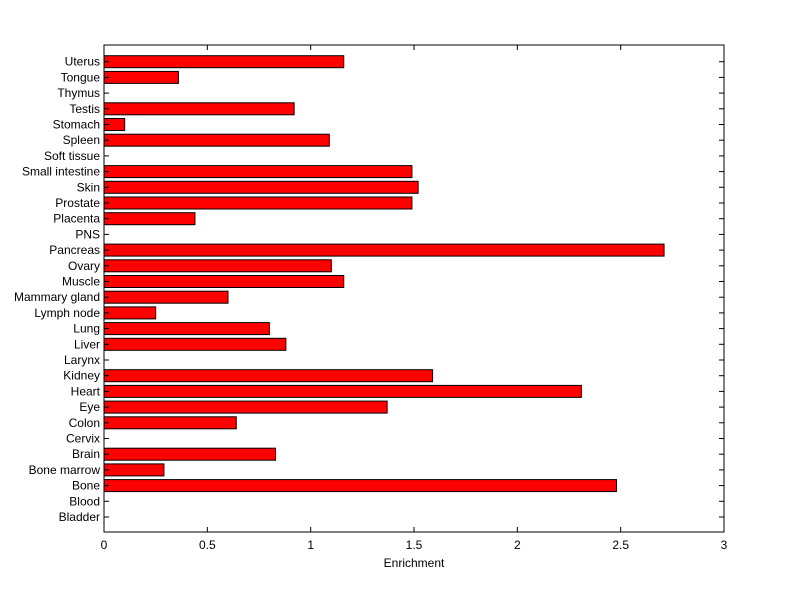  What do you see at coordinates (384, 250) in the screenshot?
I see `bar-pancreas` at bounding box center [384, 250].